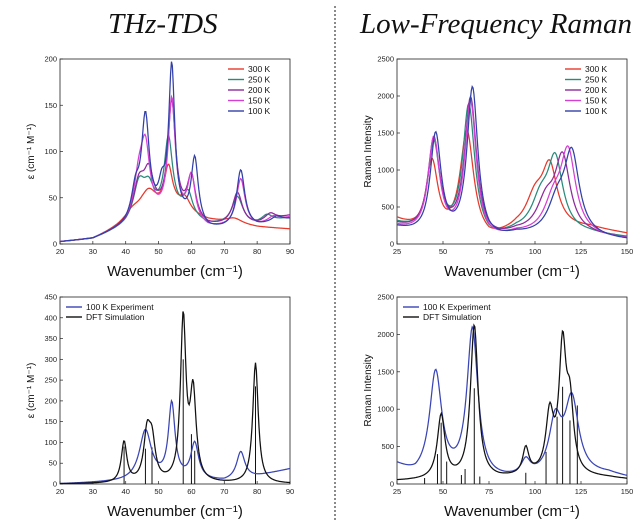 The height and width of the screenshot is (522, 643). I want to click on y-tick-label: 450, so click(50, 297).